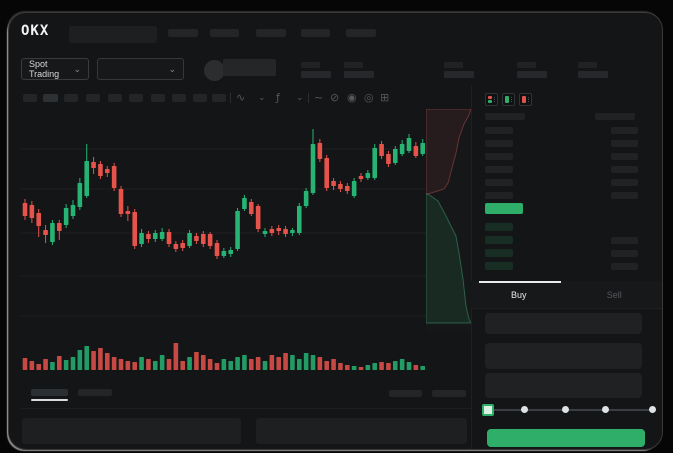  I want to click on tab-buy-label: Buy, so click(518, 294).